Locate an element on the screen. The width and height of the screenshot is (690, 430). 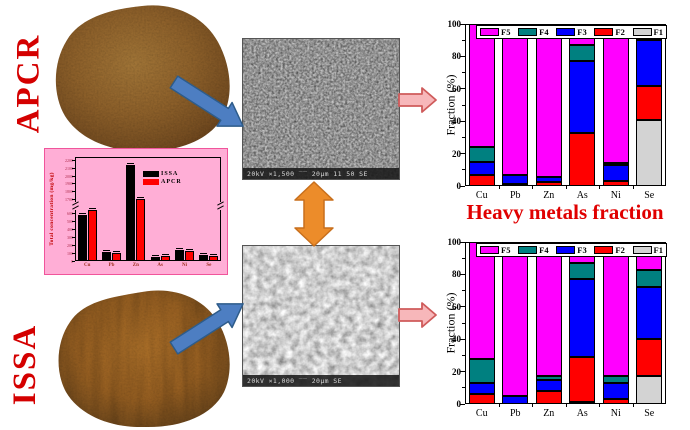
issa-powder-photo is located at coordinates (144, 359).